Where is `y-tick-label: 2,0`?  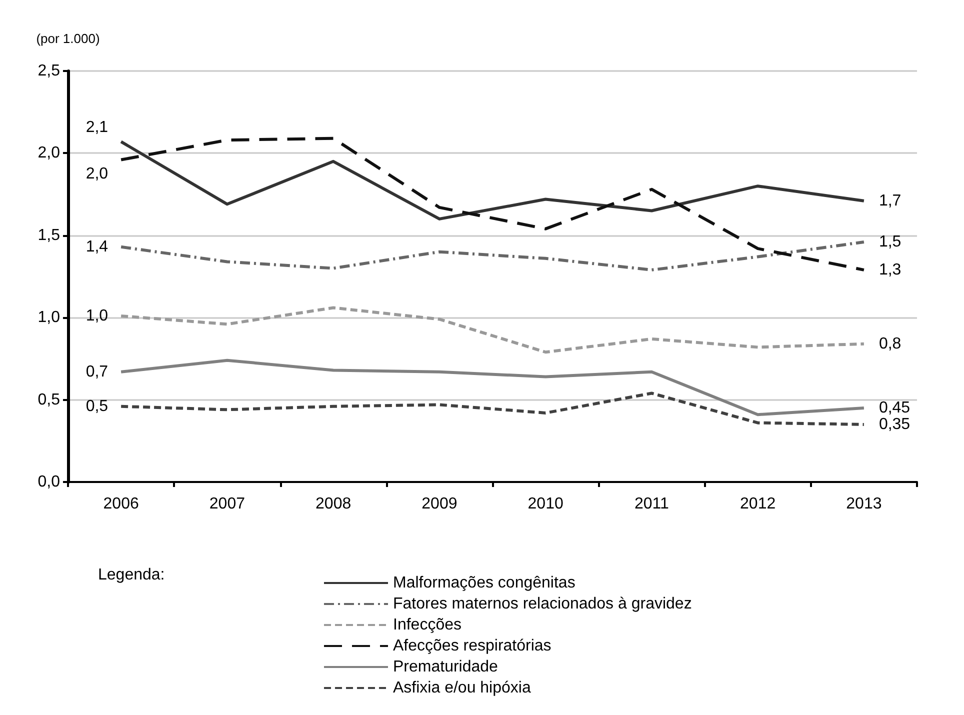 y-tick-label: 2,0 is located at coordinates (49, 153).